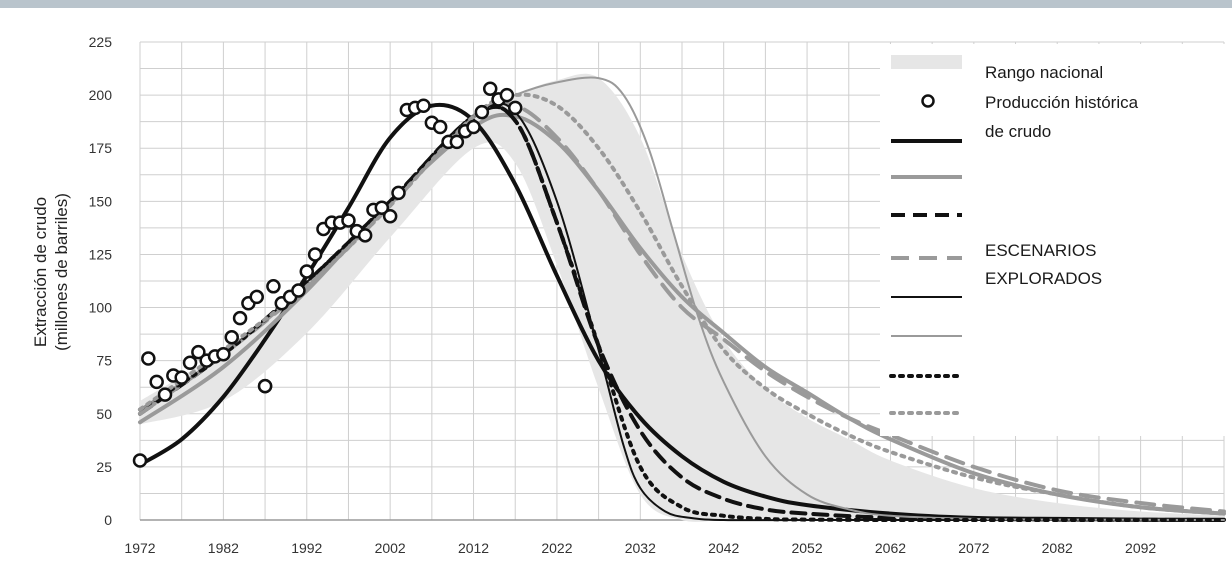  What do you see at coordinates (101, 308) in the screenshot?
I see `y-tick-label: 100` at bounding box center [101, 308].